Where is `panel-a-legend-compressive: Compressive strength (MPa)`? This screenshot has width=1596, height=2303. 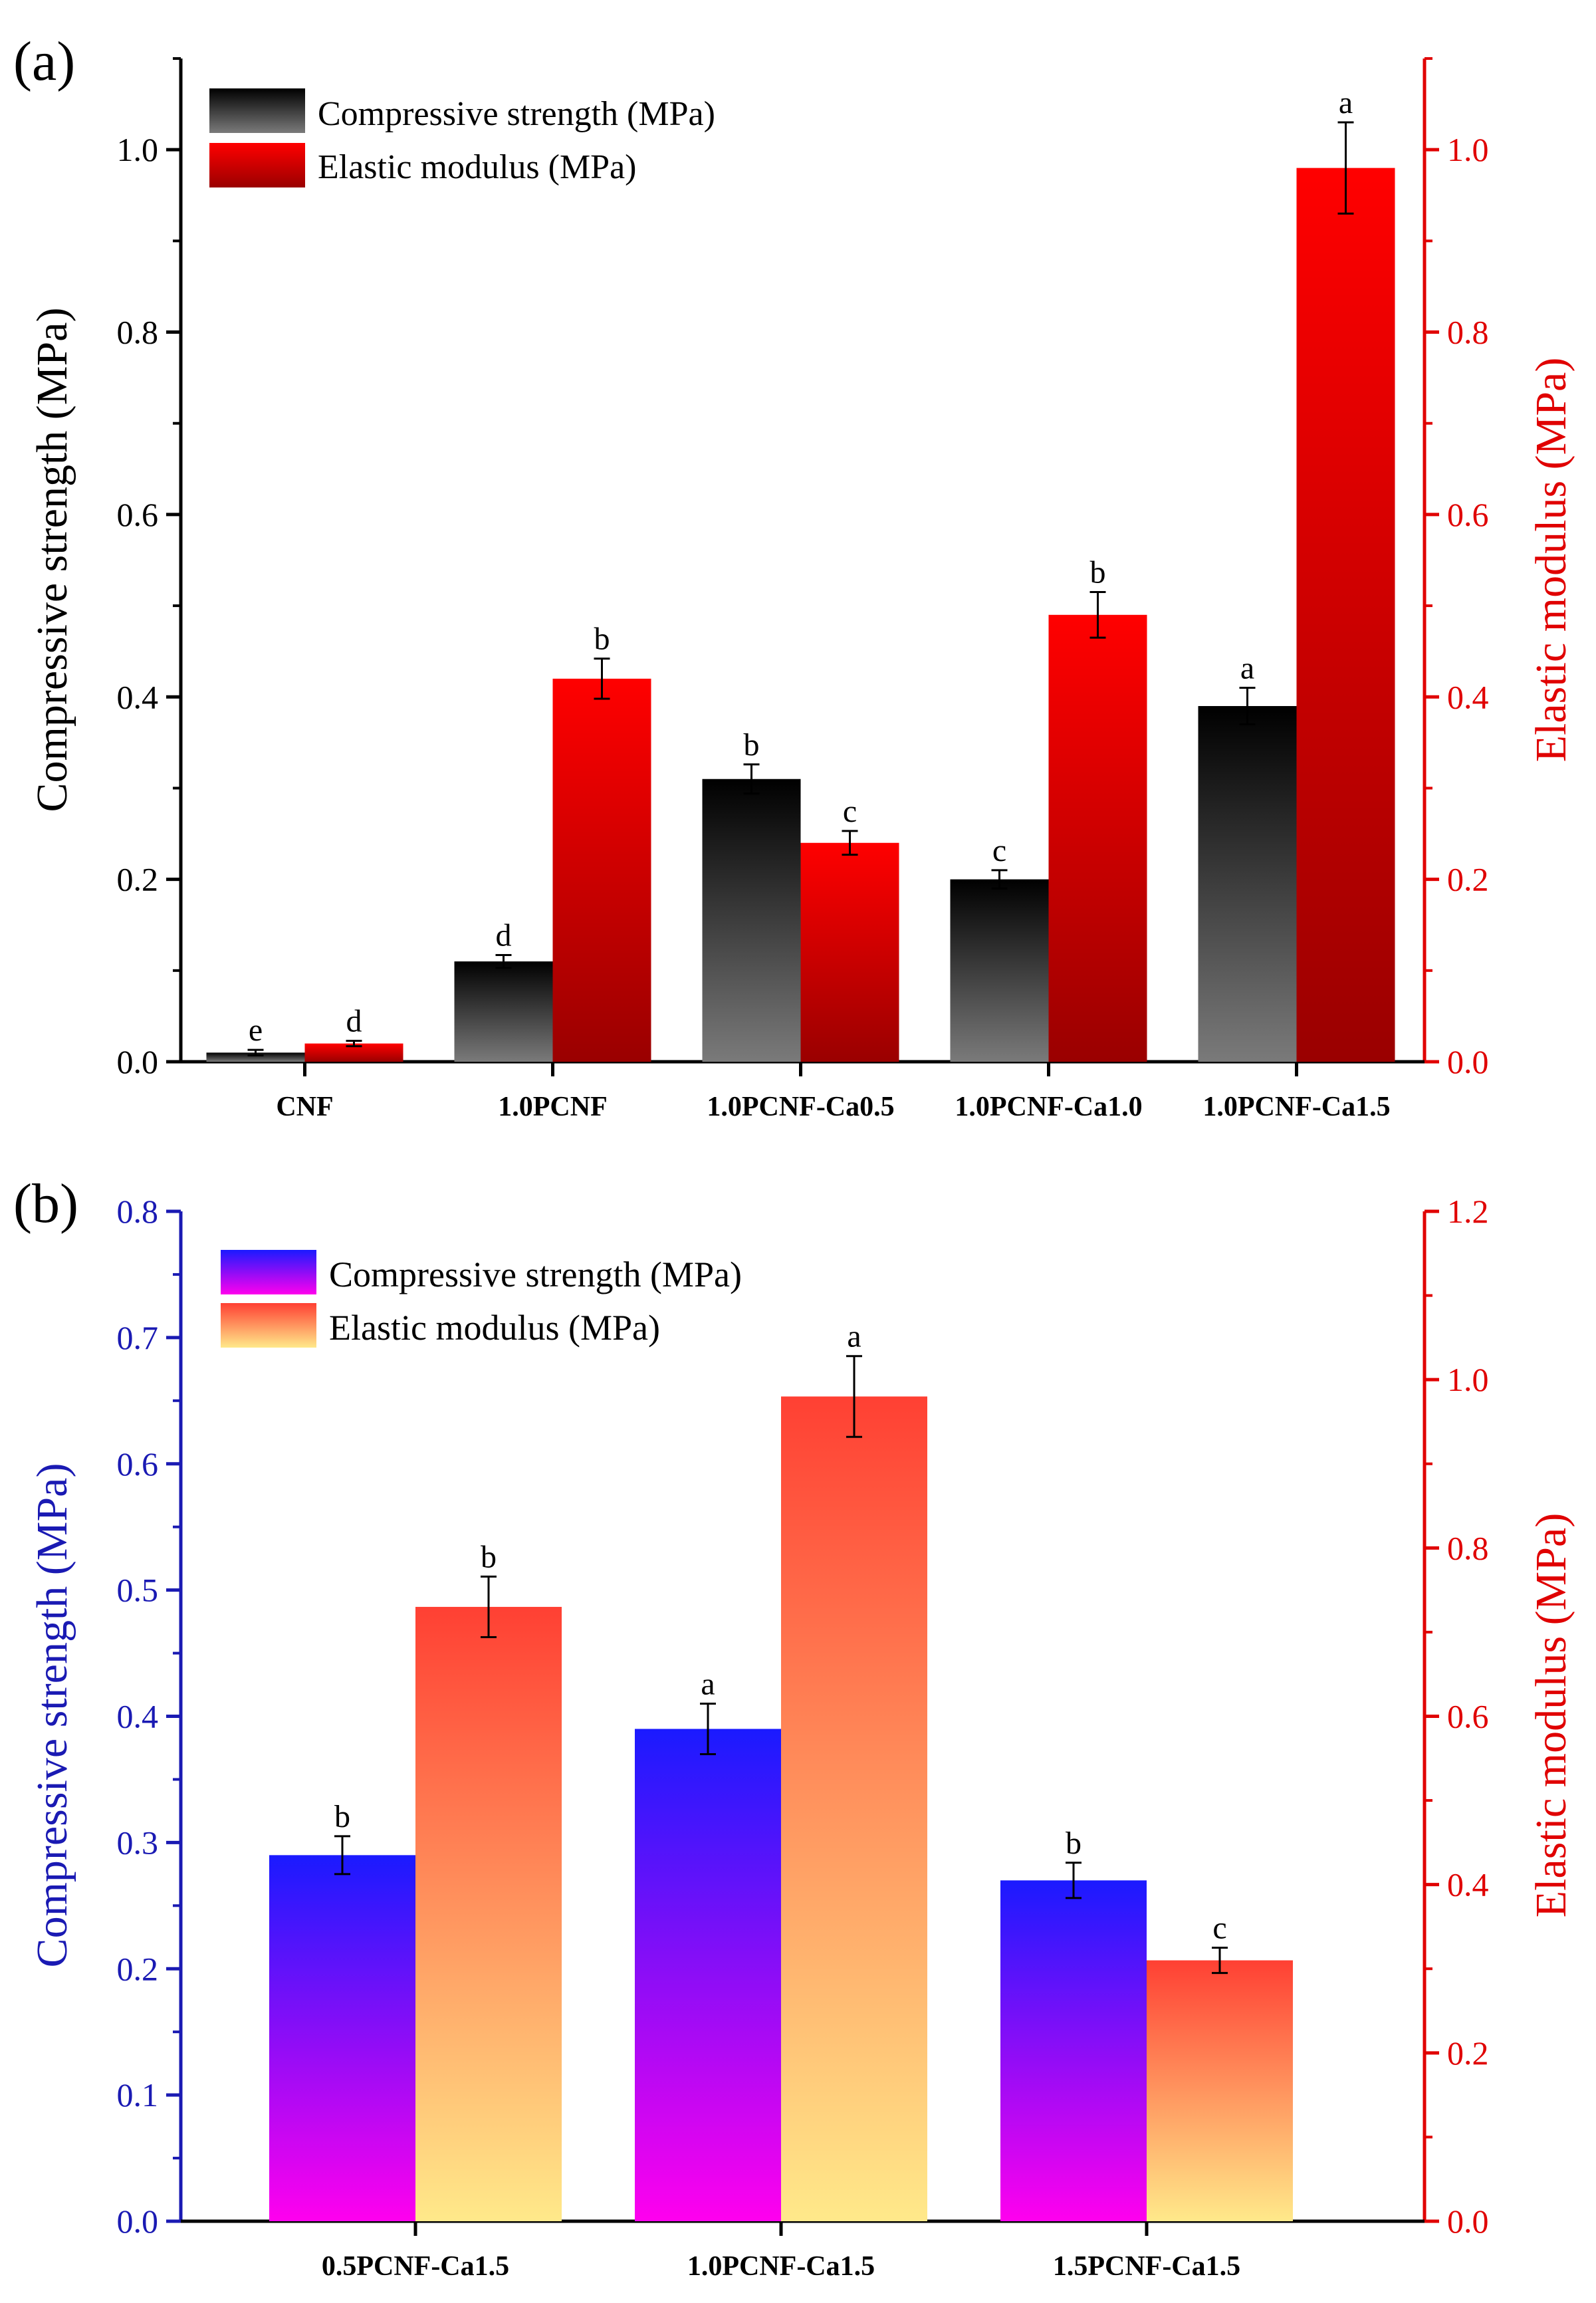
panel-a-legend-compressive: Compressive strength (MPa) is located at coordinates (516, 114).